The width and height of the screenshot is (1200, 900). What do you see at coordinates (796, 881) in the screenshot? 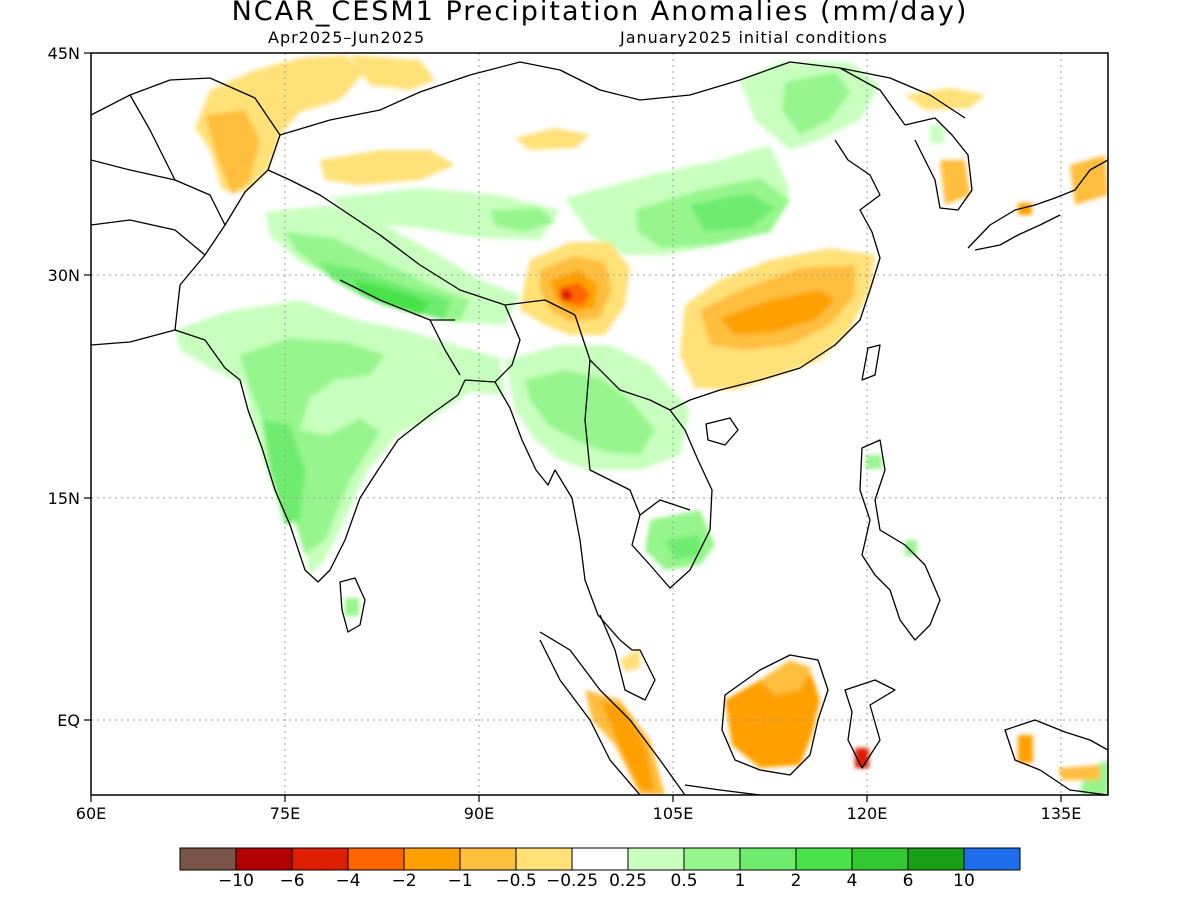
I see `colorbar-label: 2` at bounding box center [796, 881].